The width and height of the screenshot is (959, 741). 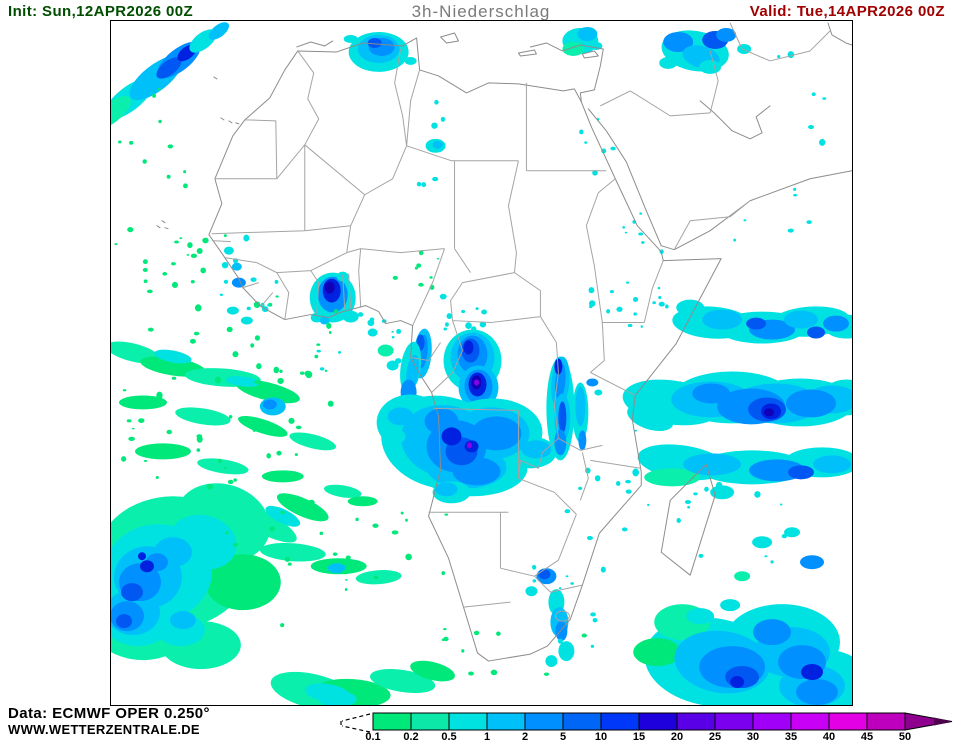 I want to click on legend-tick-label: 20, so click(x=677, y=736).